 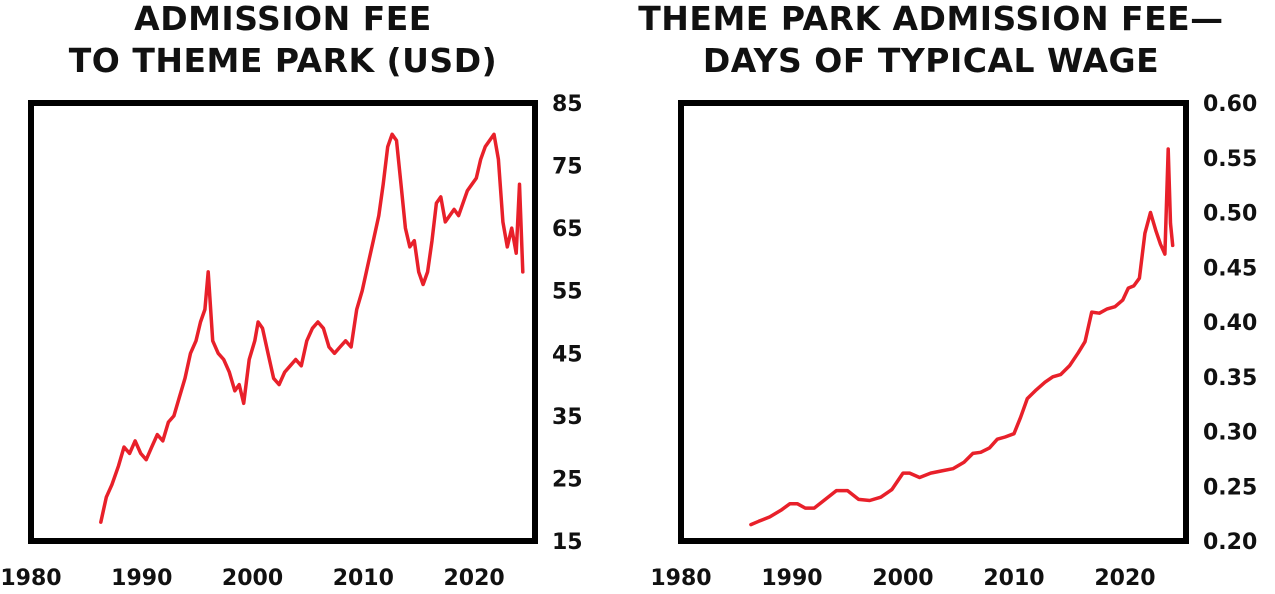 What do you see at coordinates (567, 167) in the screenshot?
I see `y-tick-label: 75` at bounding box center [567, 167].